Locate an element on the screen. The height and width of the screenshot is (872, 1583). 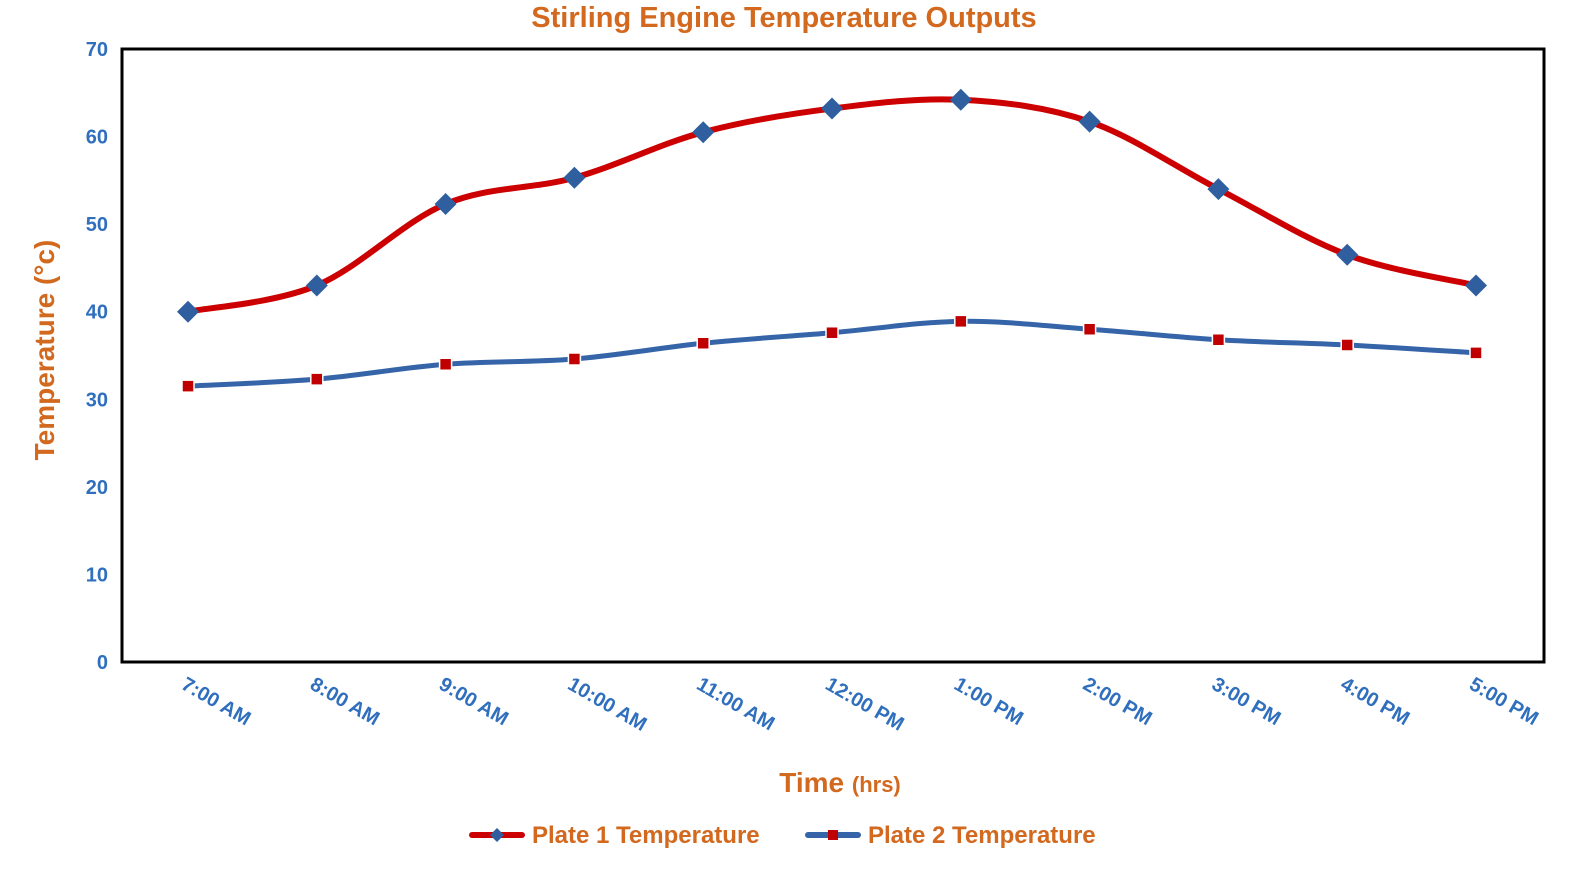
legend-label: Plate 1 Temperature is located at coordinates (646, 835).